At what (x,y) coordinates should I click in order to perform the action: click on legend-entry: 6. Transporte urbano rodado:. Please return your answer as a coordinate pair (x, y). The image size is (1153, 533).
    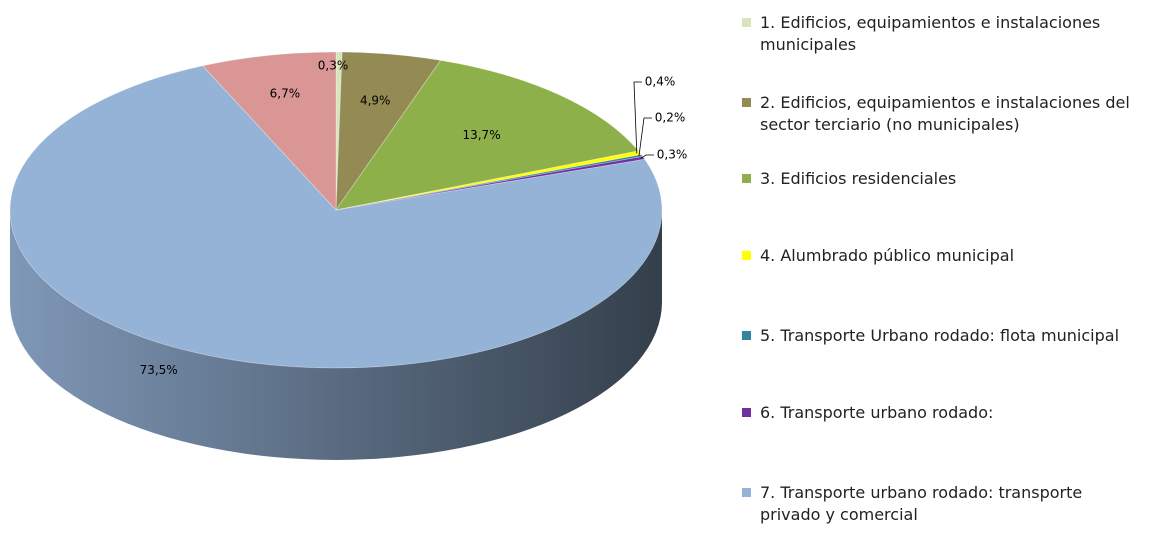
    Looking at the image, I should click on (937, 413).